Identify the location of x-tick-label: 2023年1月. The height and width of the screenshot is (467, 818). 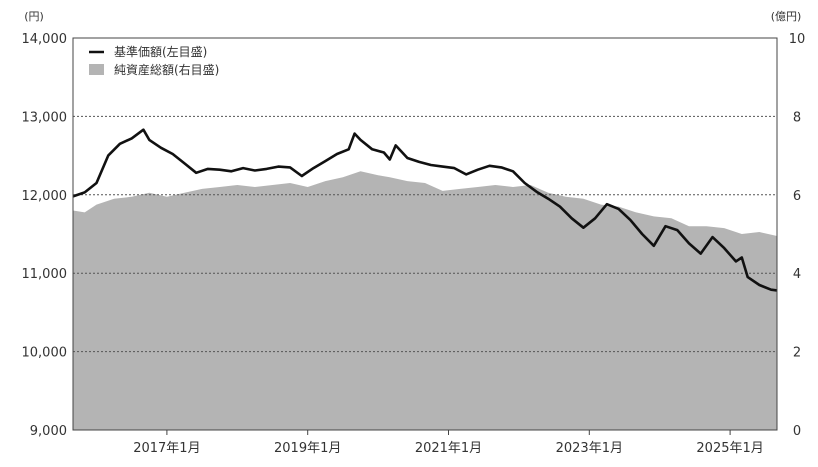
(589, 448).